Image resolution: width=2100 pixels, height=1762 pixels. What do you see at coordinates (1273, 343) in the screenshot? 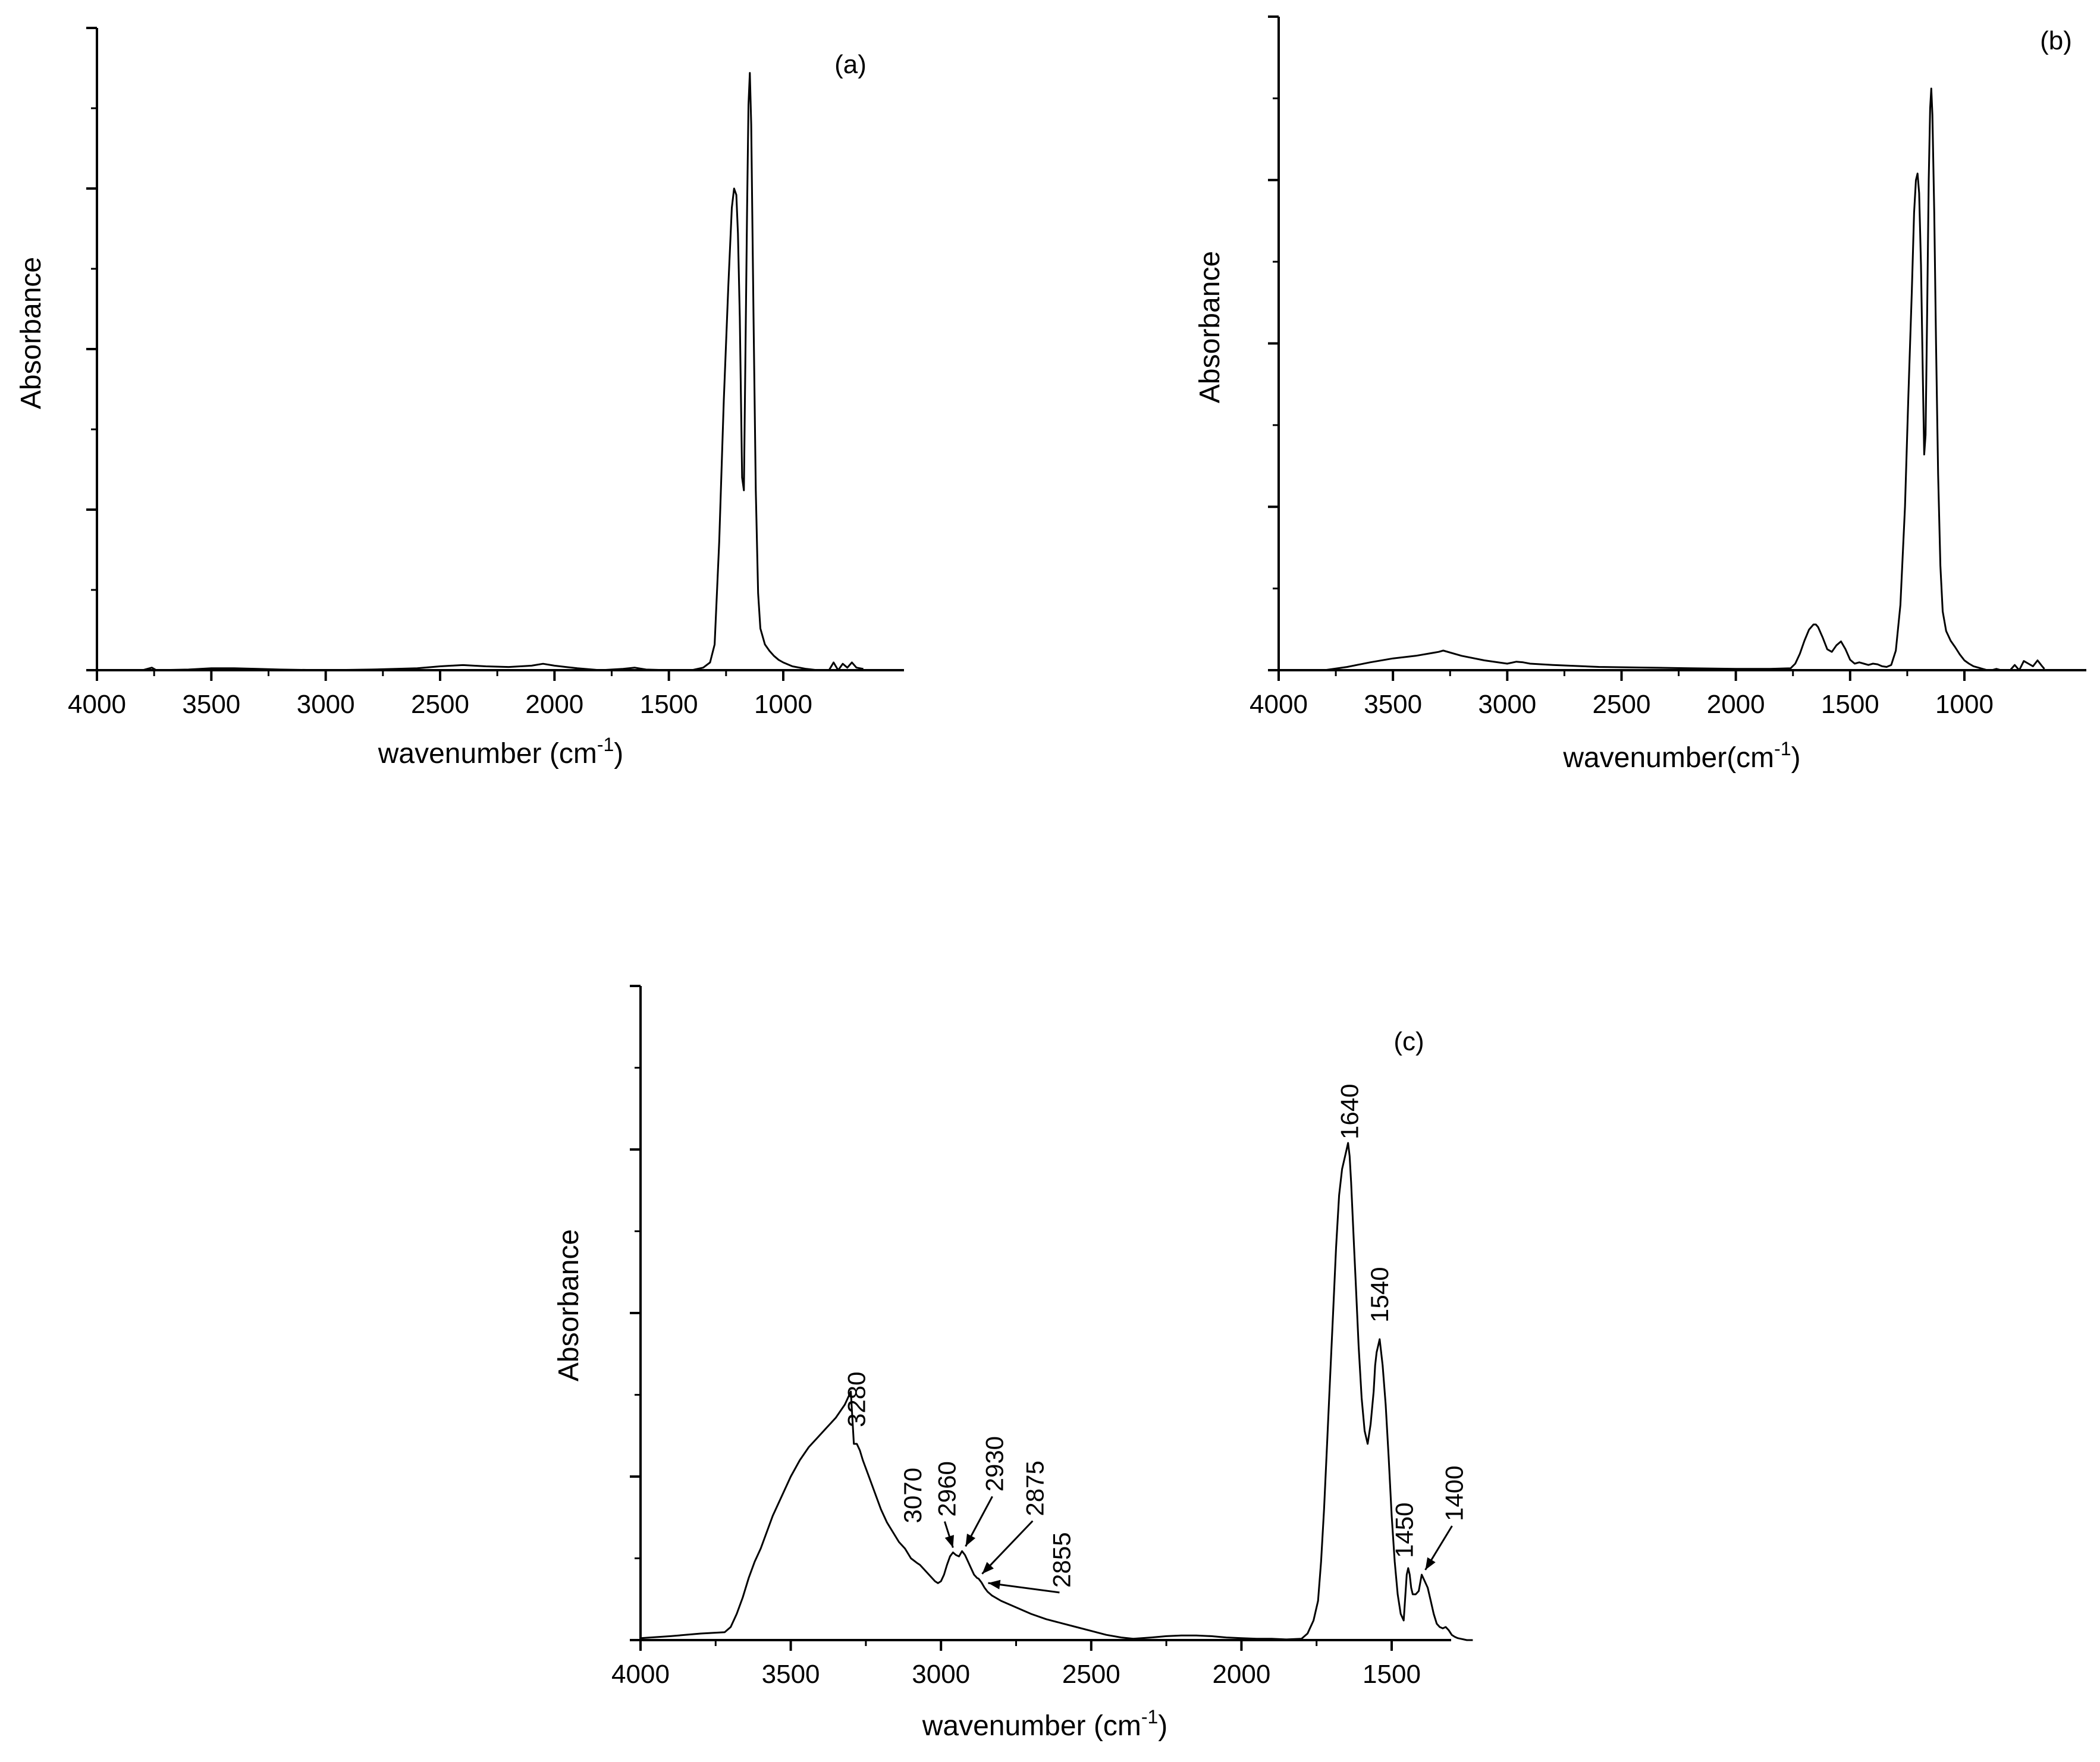
I see `panel-b-y-ticks` at bounding box center [1273, 343].